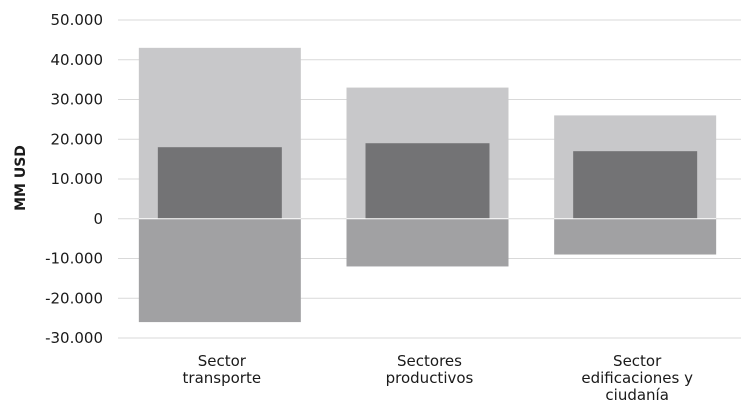 This screenshot has width=741, height=403. Describe the element at coordinates (98, 219) in the screenshot. I see `y-tick-label: 0` at that location.